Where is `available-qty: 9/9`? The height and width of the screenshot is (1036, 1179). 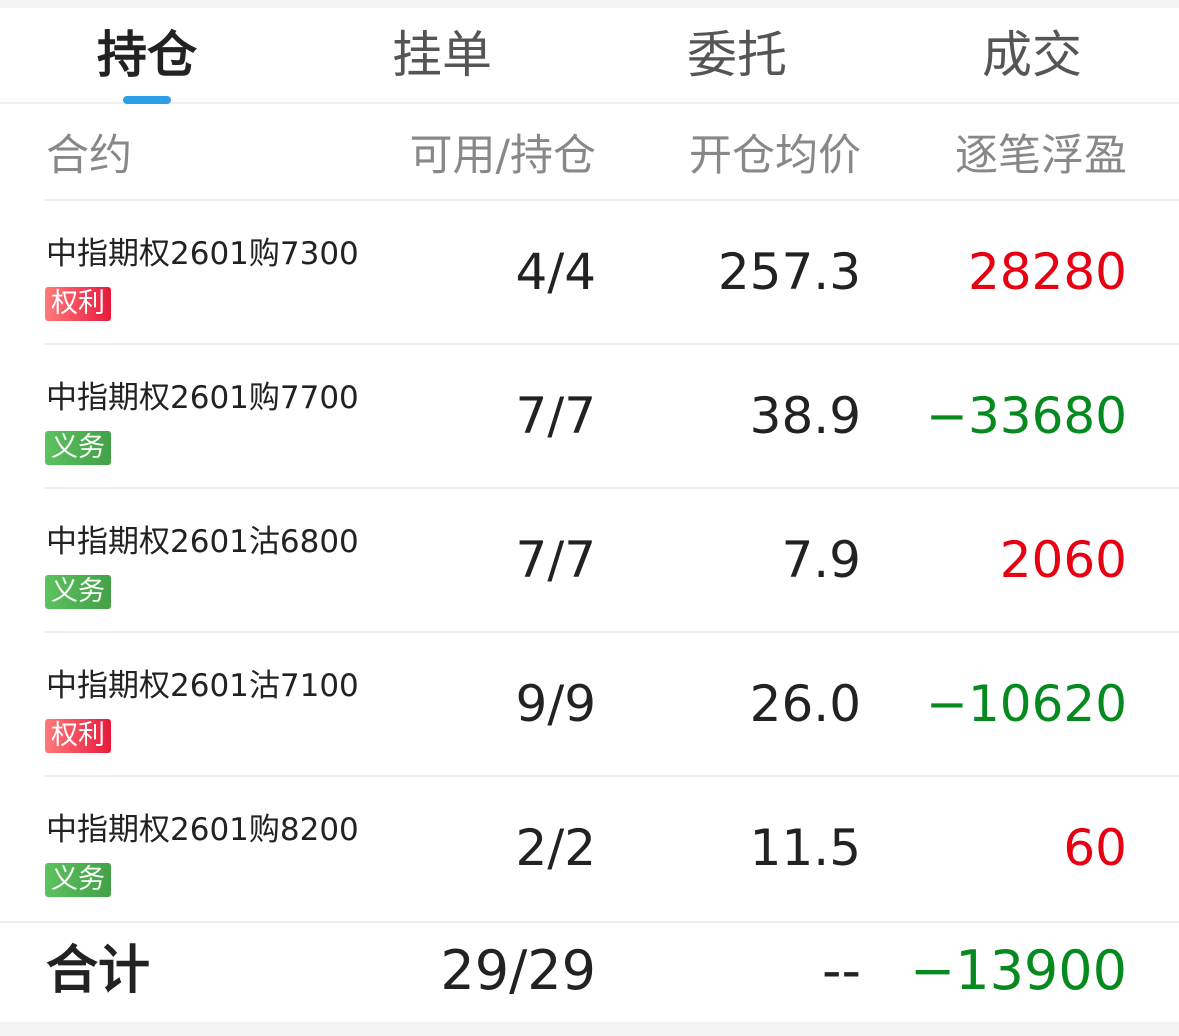
available-qty: 9/9 is located at coordinates (555, 704).